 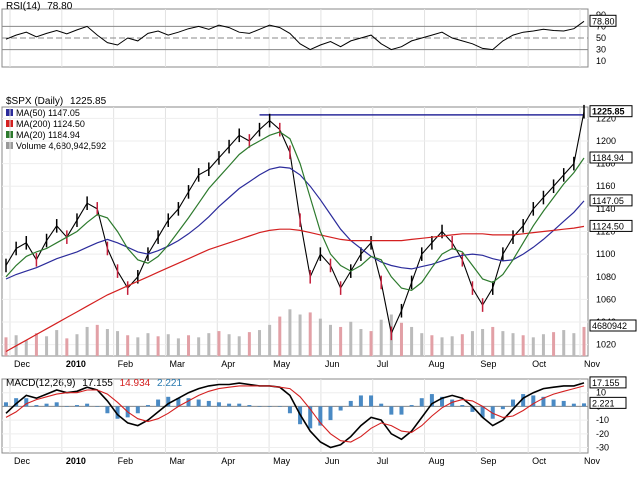 I want to click on price-y-tick: 1080, so click(x=606, y=277).